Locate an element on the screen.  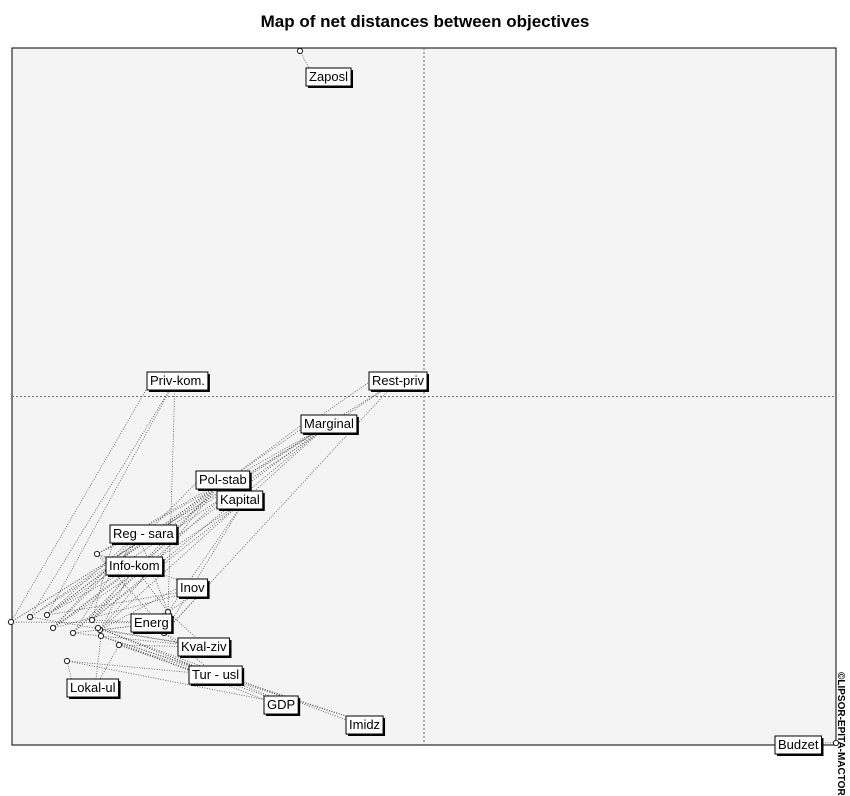
node-label-text: Reg - sara is located at coordinates (143, 533).